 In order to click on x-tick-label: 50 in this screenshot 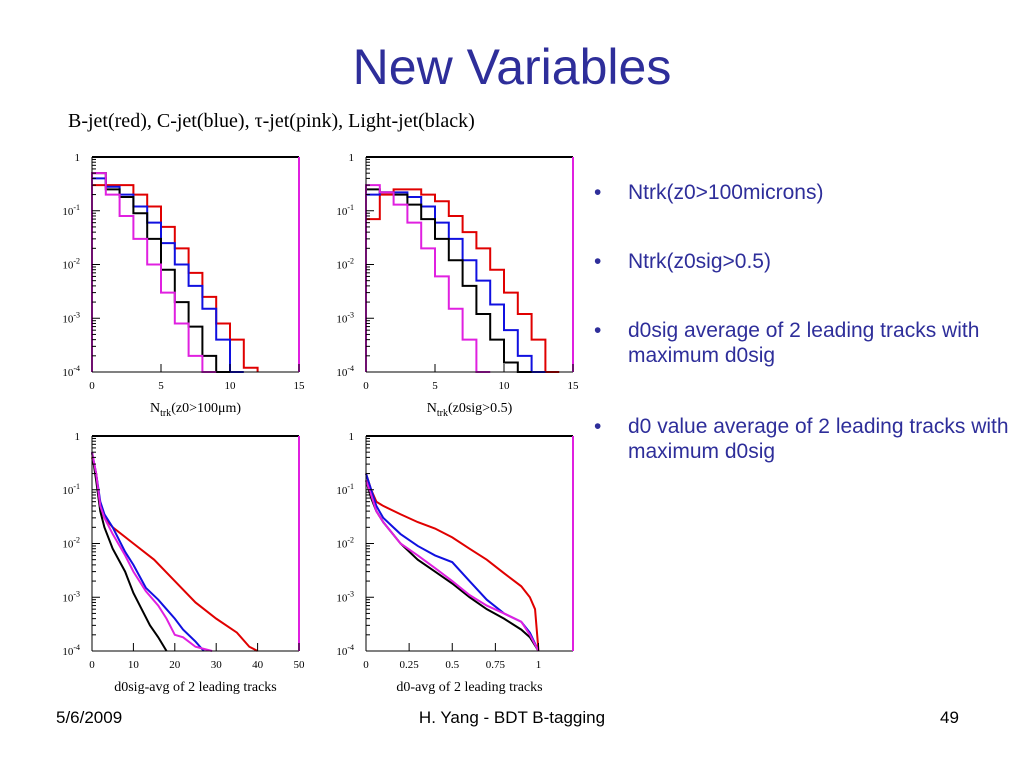, I will do `click(300, 665)`.